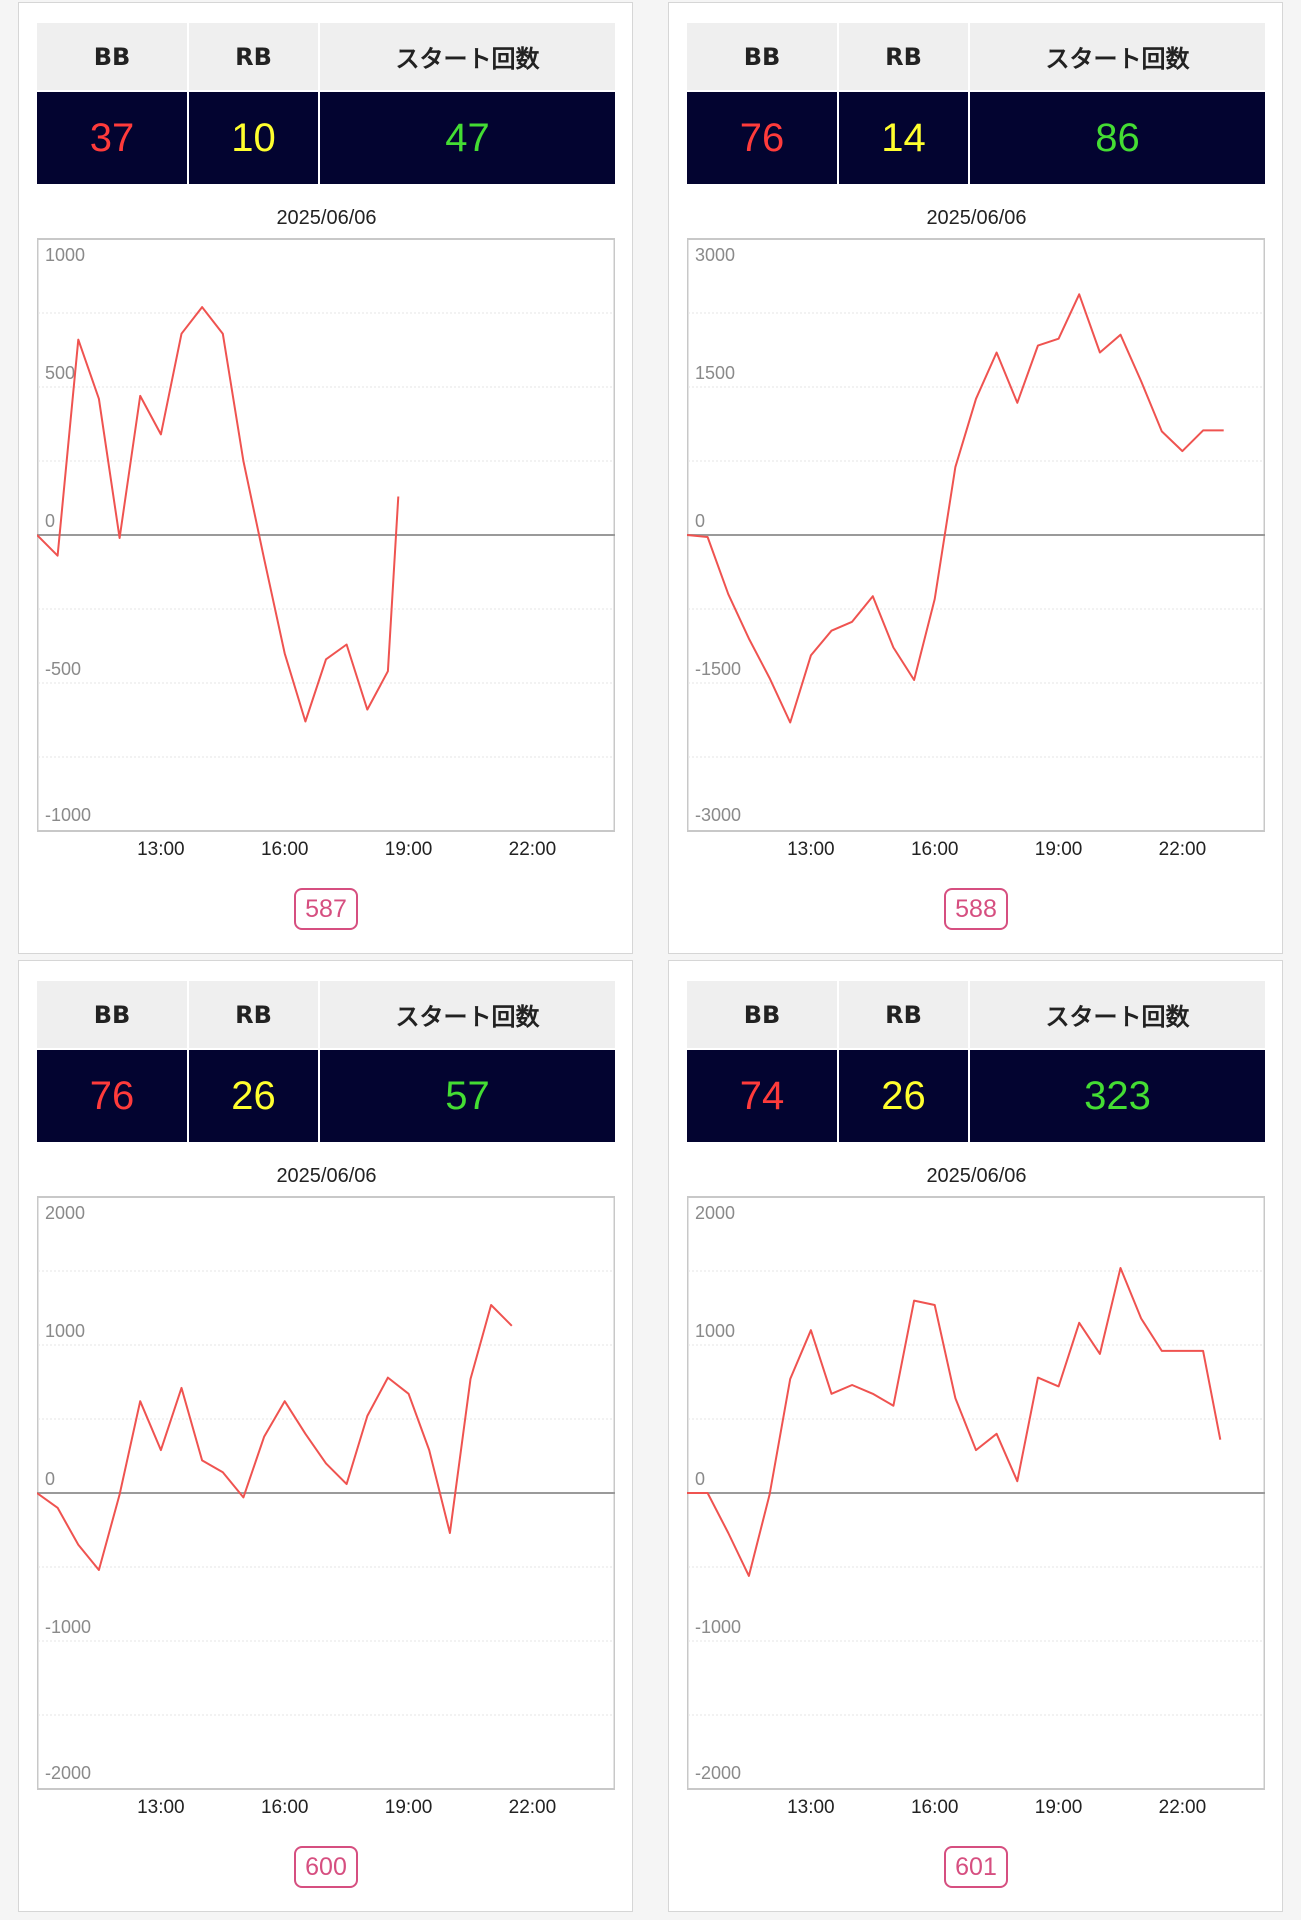  What do you see at coordinates (1117, 137) in the screenshot?
I see `start-count: 86` at bounding box center [1117, 137].